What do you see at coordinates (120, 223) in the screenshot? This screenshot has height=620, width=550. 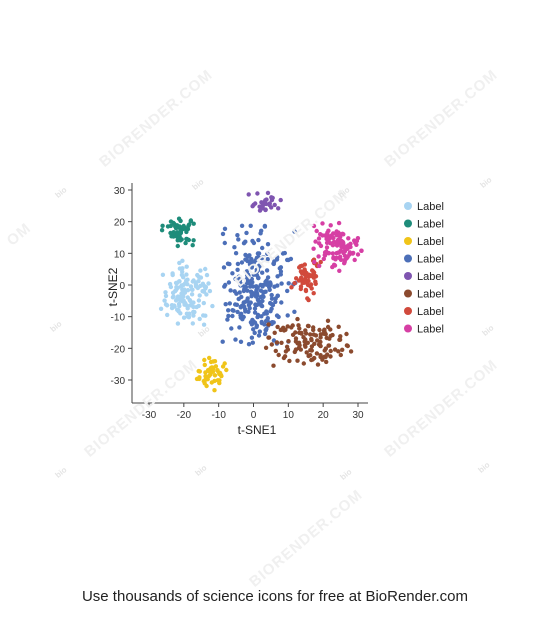 I see `y-tick-label: 20` at bounding box center [120, 223].